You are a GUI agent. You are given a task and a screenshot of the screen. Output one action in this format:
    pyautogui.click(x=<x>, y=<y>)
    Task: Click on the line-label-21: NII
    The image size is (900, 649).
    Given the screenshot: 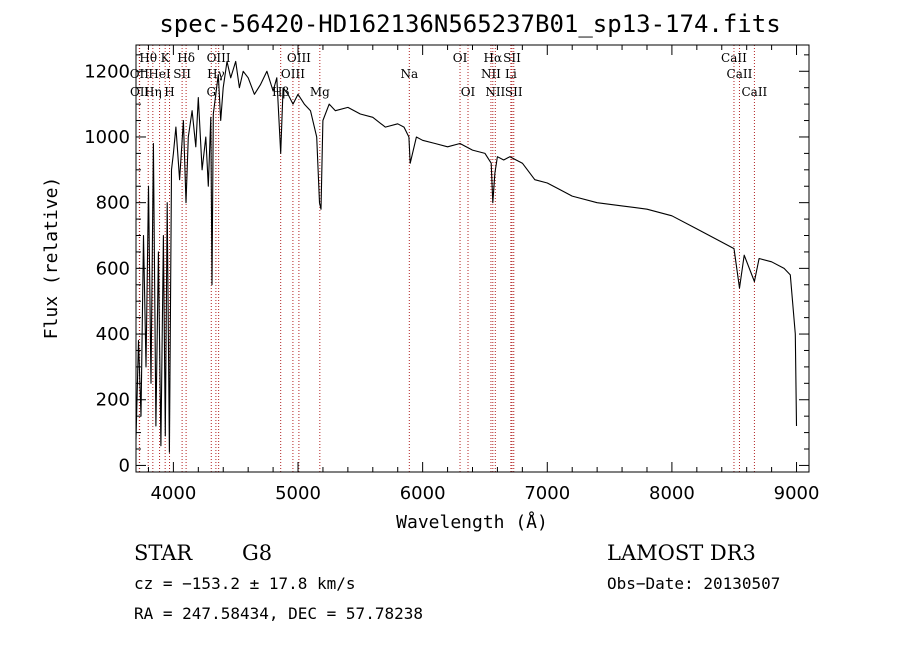 What is the action you would take?
    pyautogui.click(x=495, y=92)
    